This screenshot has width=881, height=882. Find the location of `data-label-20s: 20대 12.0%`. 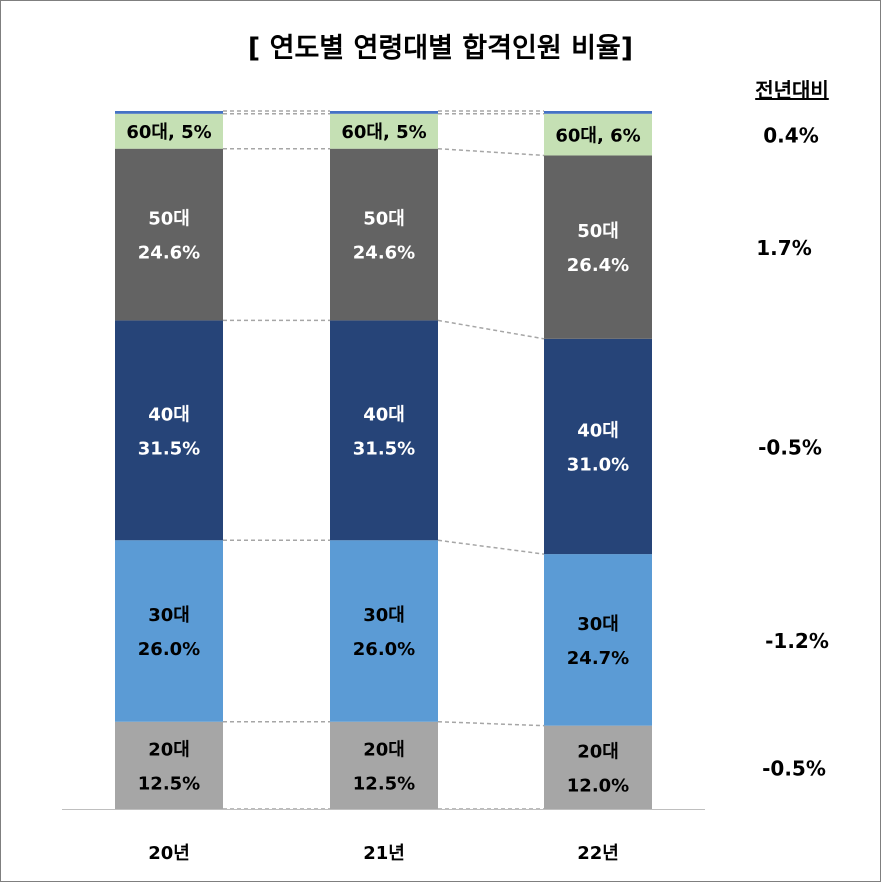

data-label-20s: 20대 12.0% is located at coordinates (598, 768).